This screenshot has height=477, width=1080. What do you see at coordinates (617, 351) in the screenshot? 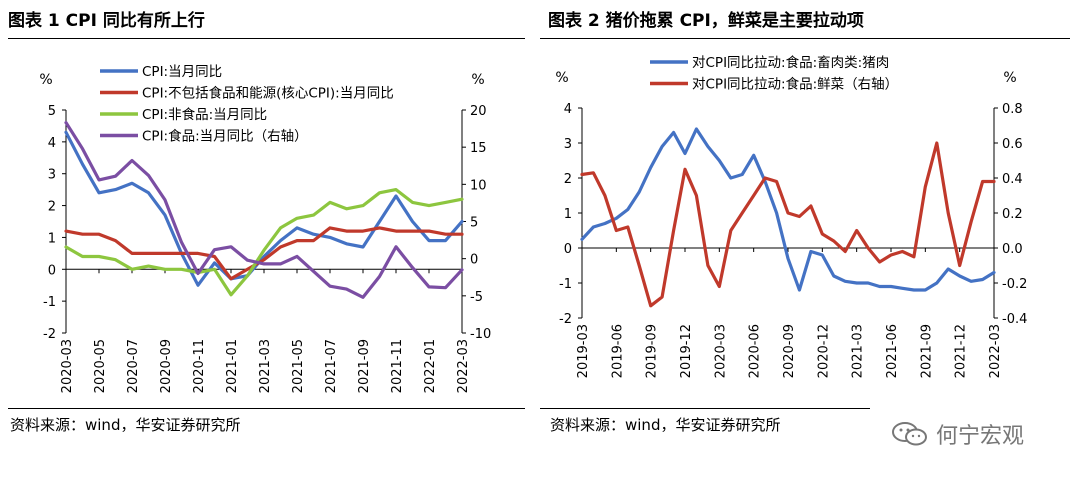
I see `x-tick-label: 2019-06` at bounding box center [617, 351].